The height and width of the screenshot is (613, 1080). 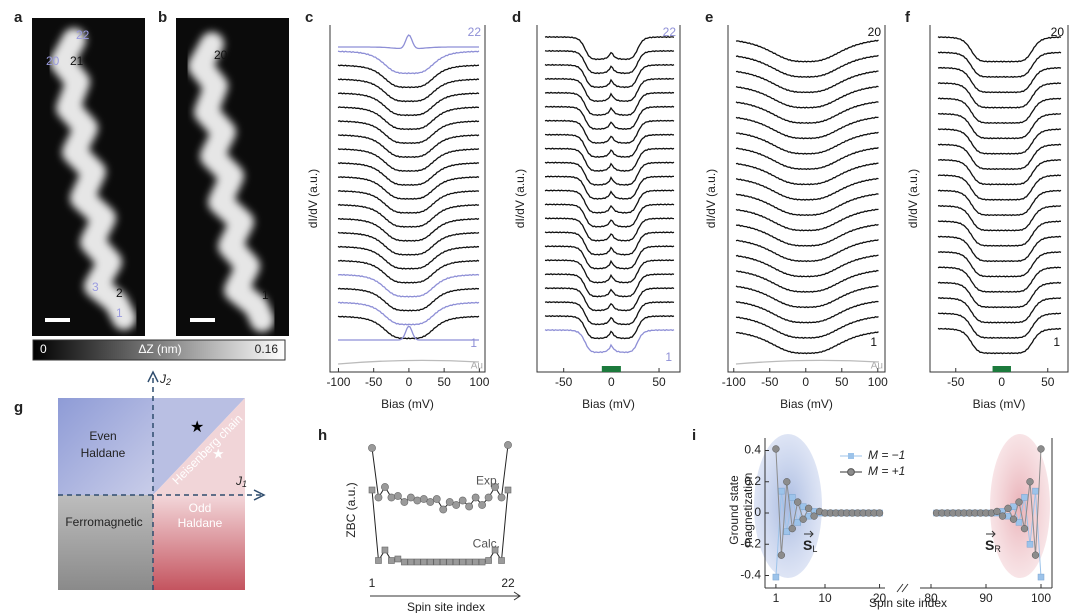 What do you see at coordinates (788, 506) in the screenshot?
I see `edge-highlight` at bounding box center [788, 506].